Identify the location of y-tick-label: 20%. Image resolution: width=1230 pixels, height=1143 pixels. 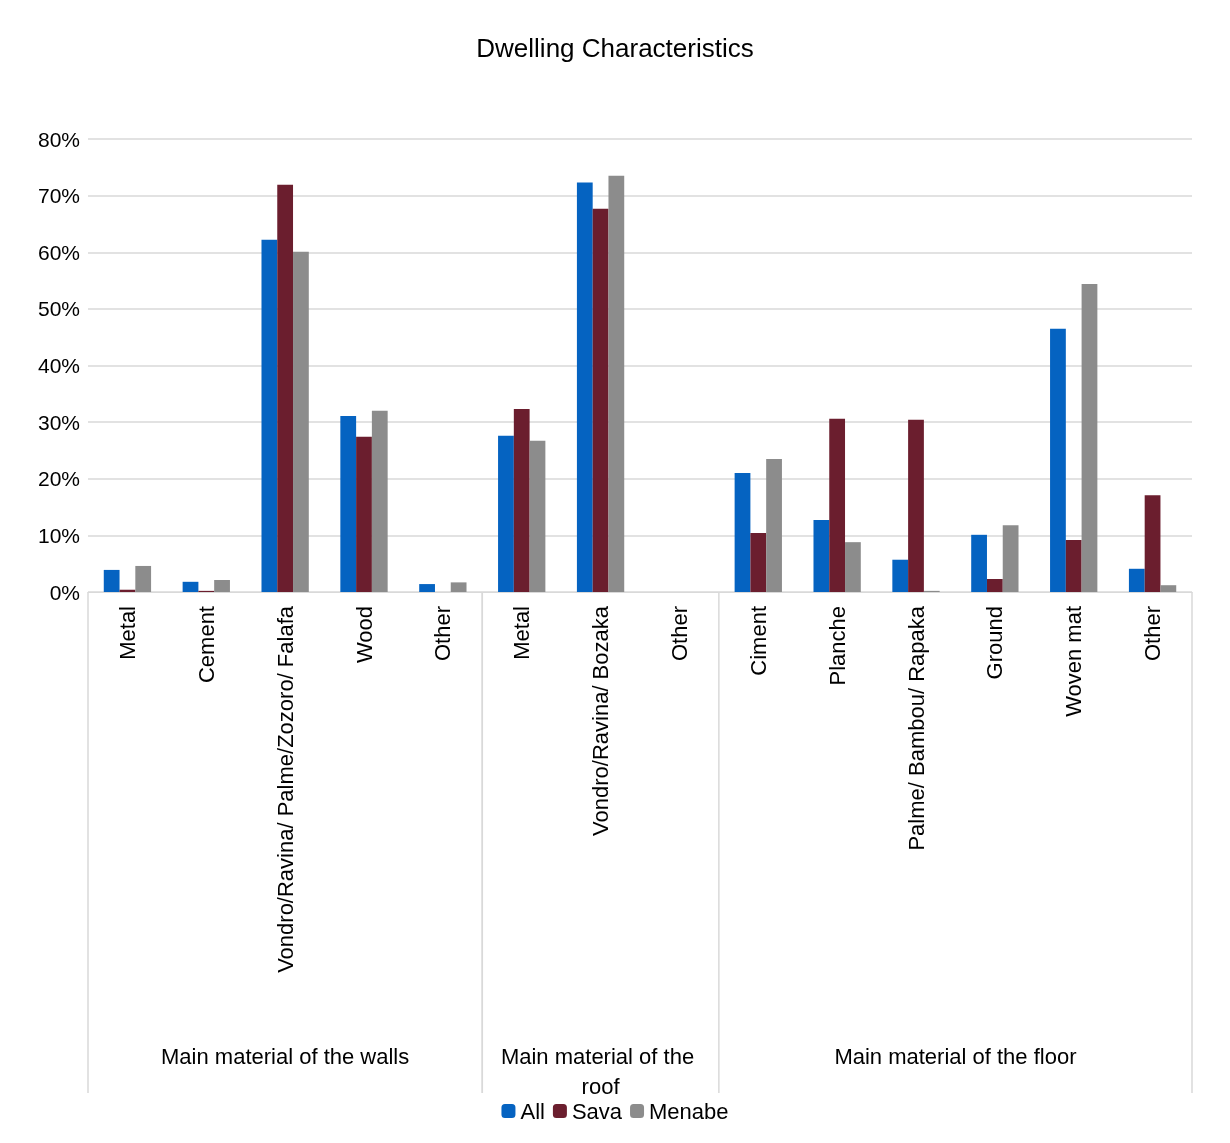
(58, 479).